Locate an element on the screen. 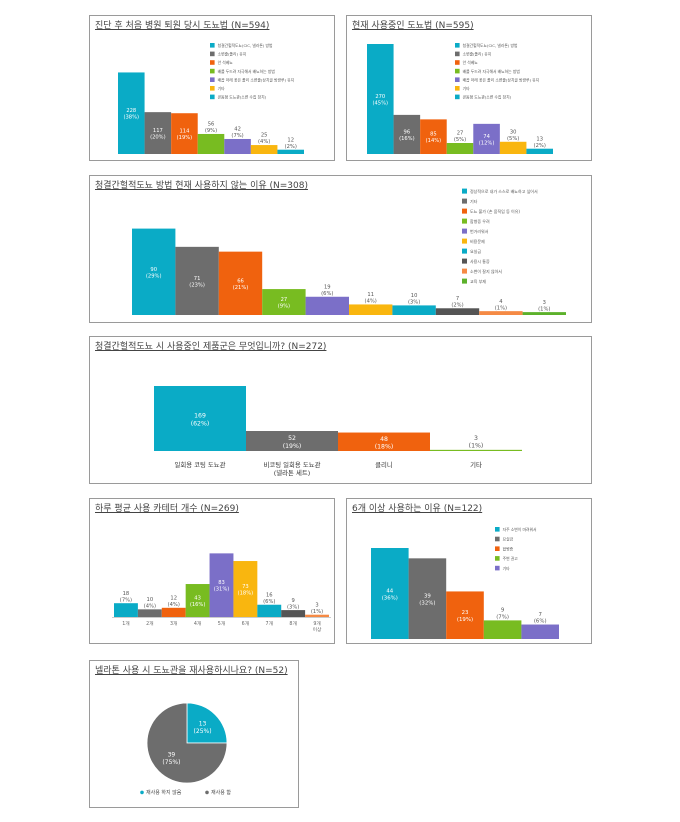  data-label: 39 (75%) is located at coordinates (171, 759).